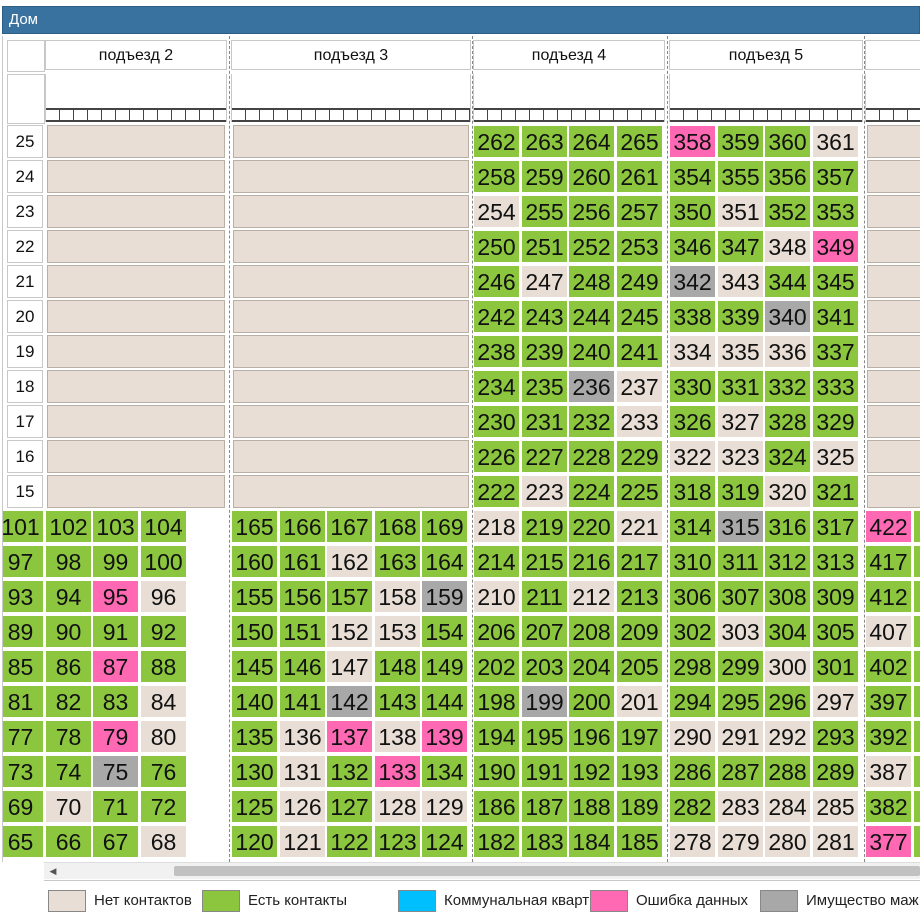  Describe the element at coordinates (787, 806) in the screenshot. I see `apartment-cell: 284` at that location.